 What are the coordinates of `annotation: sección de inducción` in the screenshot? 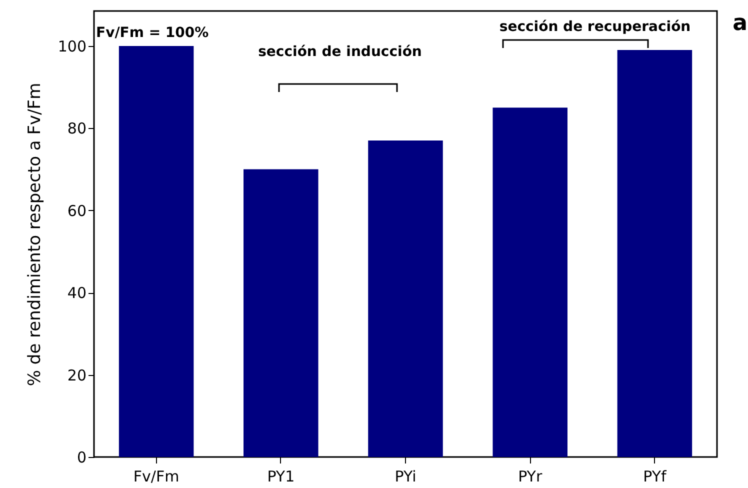 It's located at (340, 52).